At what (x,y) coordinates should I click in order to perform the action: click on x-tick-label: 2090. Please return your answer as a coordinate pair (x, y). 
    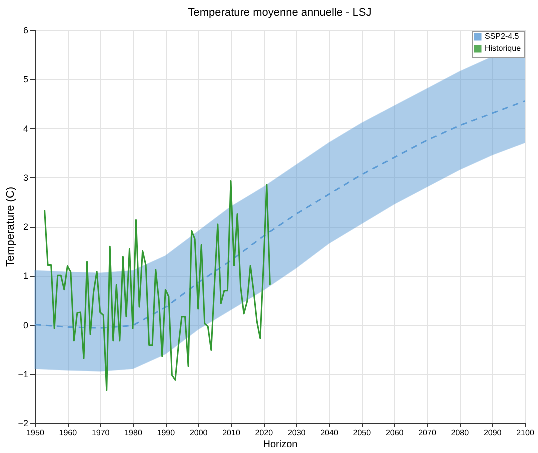
    Looking at the image, I should click on (493, 433).